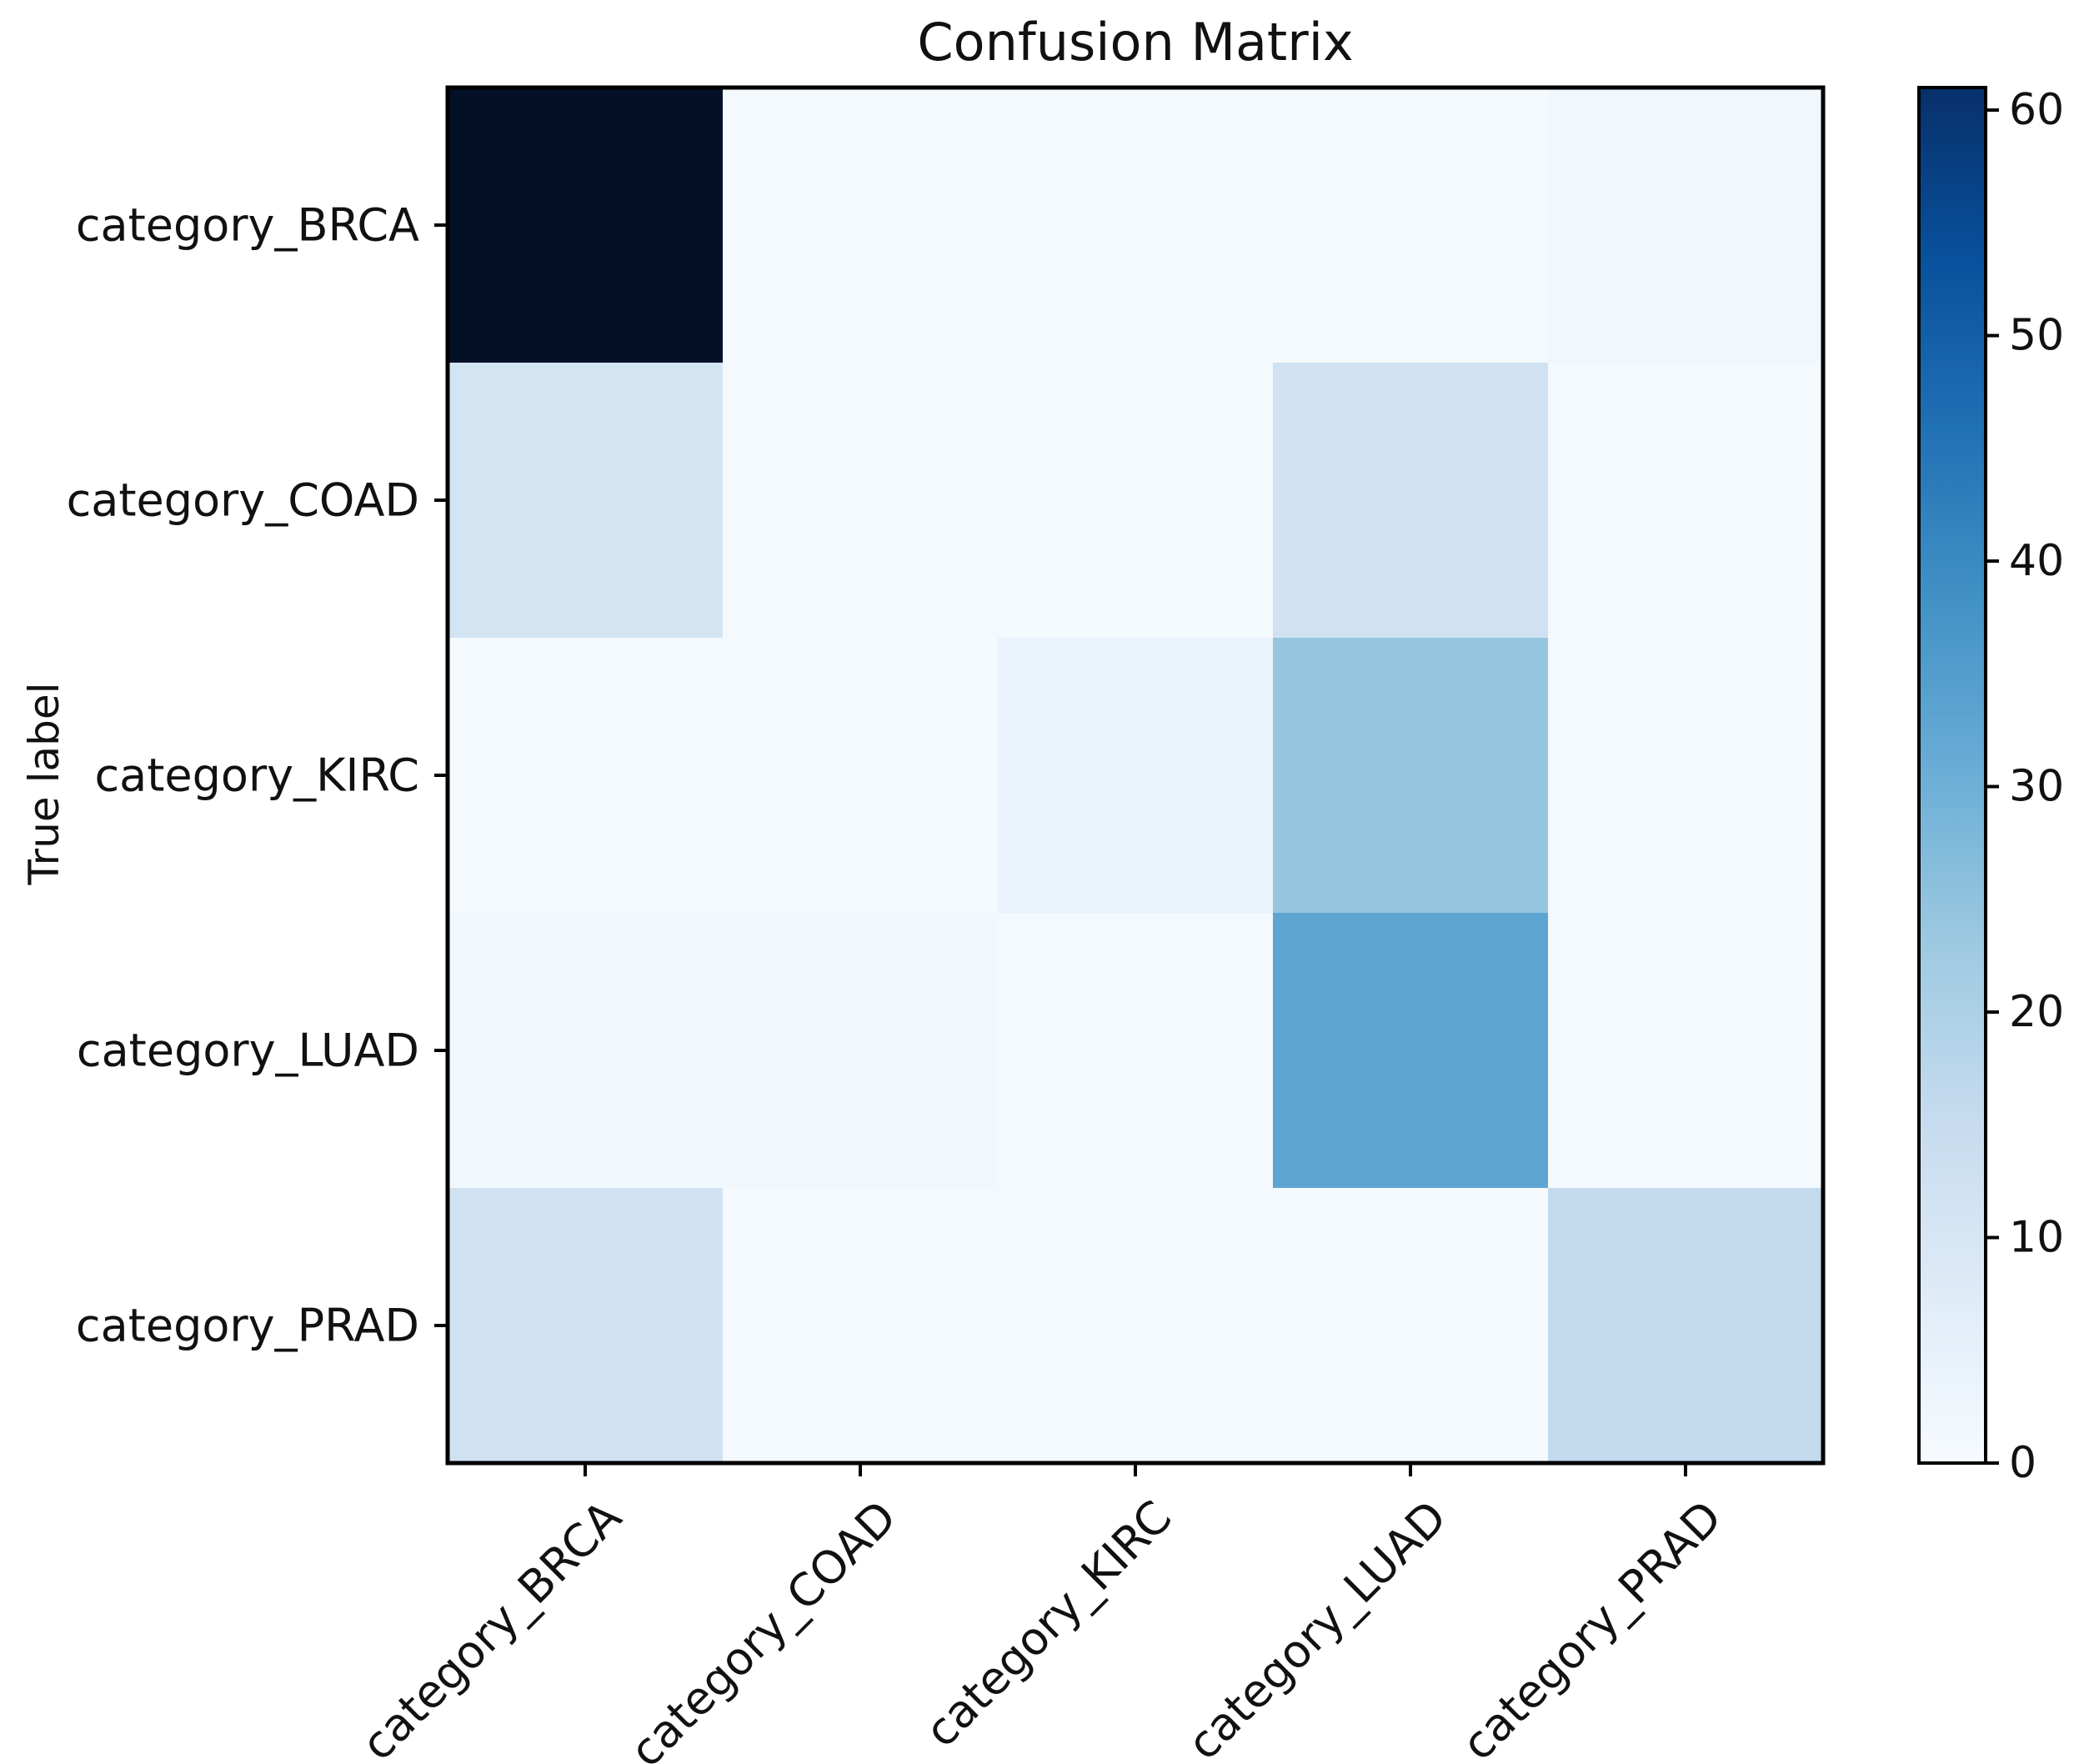 Image resolution: width=2084 pixels, height=1764 pixels. I want to click on matrix-cell-r4-c2, so click(1136, 1326).